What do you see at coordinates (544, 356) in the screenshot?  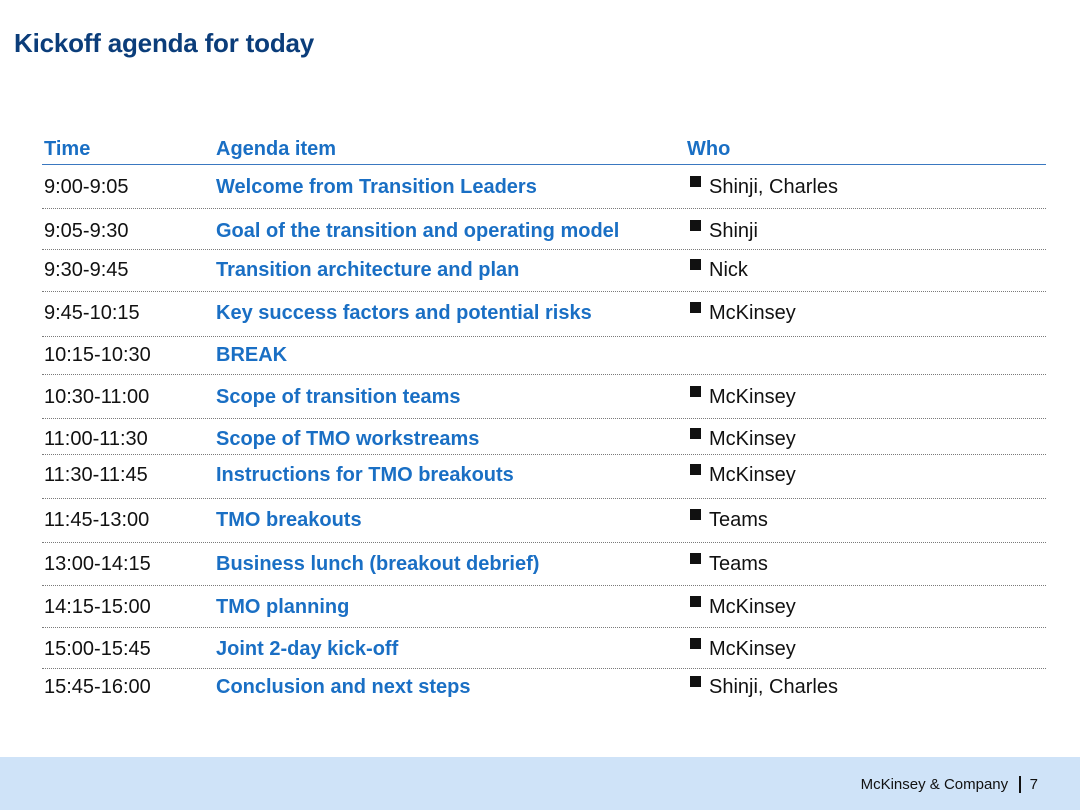 I see `agenda-row: 10:15-10:30 BREAK` at bounding box center [544, 356].